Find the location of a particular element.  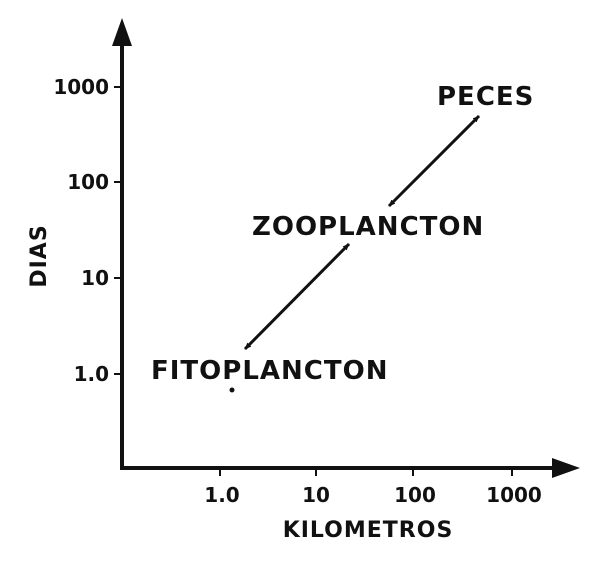

x-axis-arrowhead is located at coordinates (566, 468).